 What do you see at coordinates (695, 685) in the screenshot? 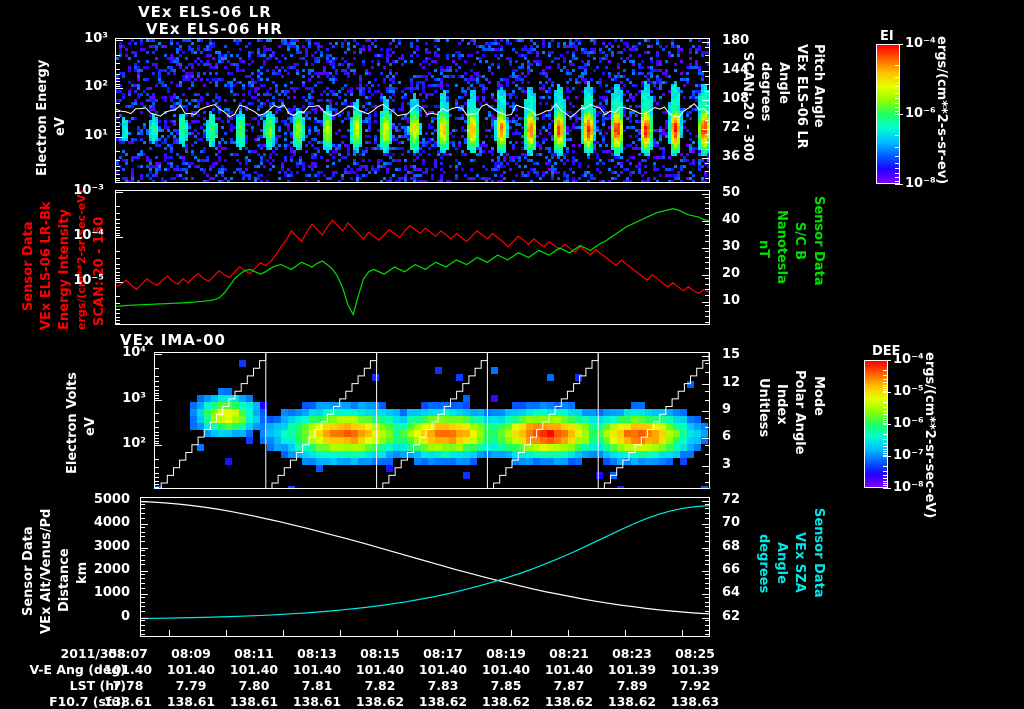
I see `bottom-table-cell: 7.92` at bounding box center [695, 685].